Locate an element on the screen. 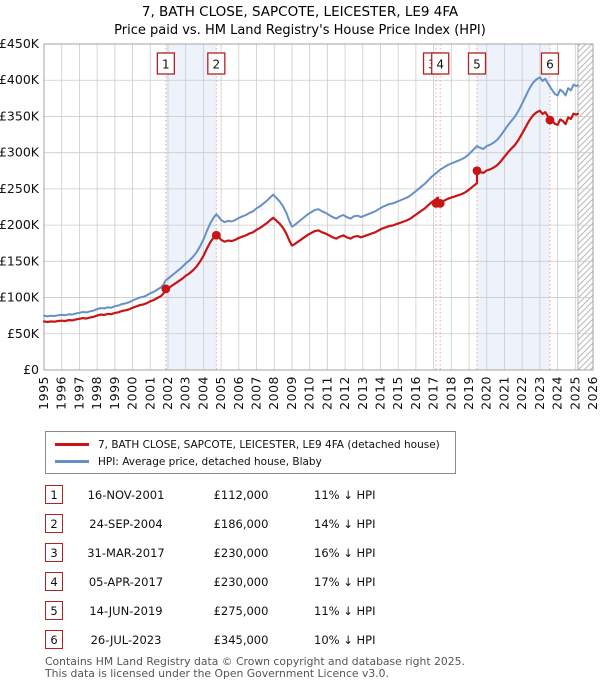 This screenshot has height=680, width=600. table-row: 3 31-MAR-2017 £230,000 16% ↓ HPI is located at coordinates (322, 552).